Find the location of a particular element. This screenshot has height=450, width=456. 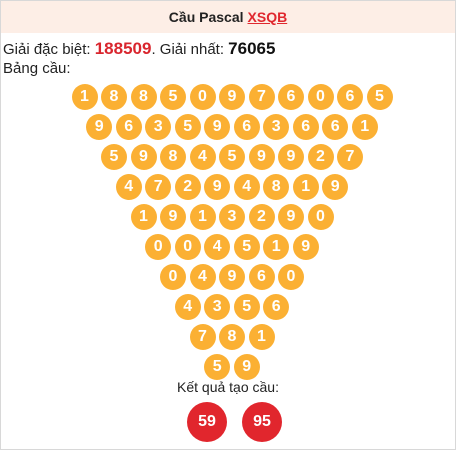

first-prize-value: 76065 is located at coordinates (252, 48).